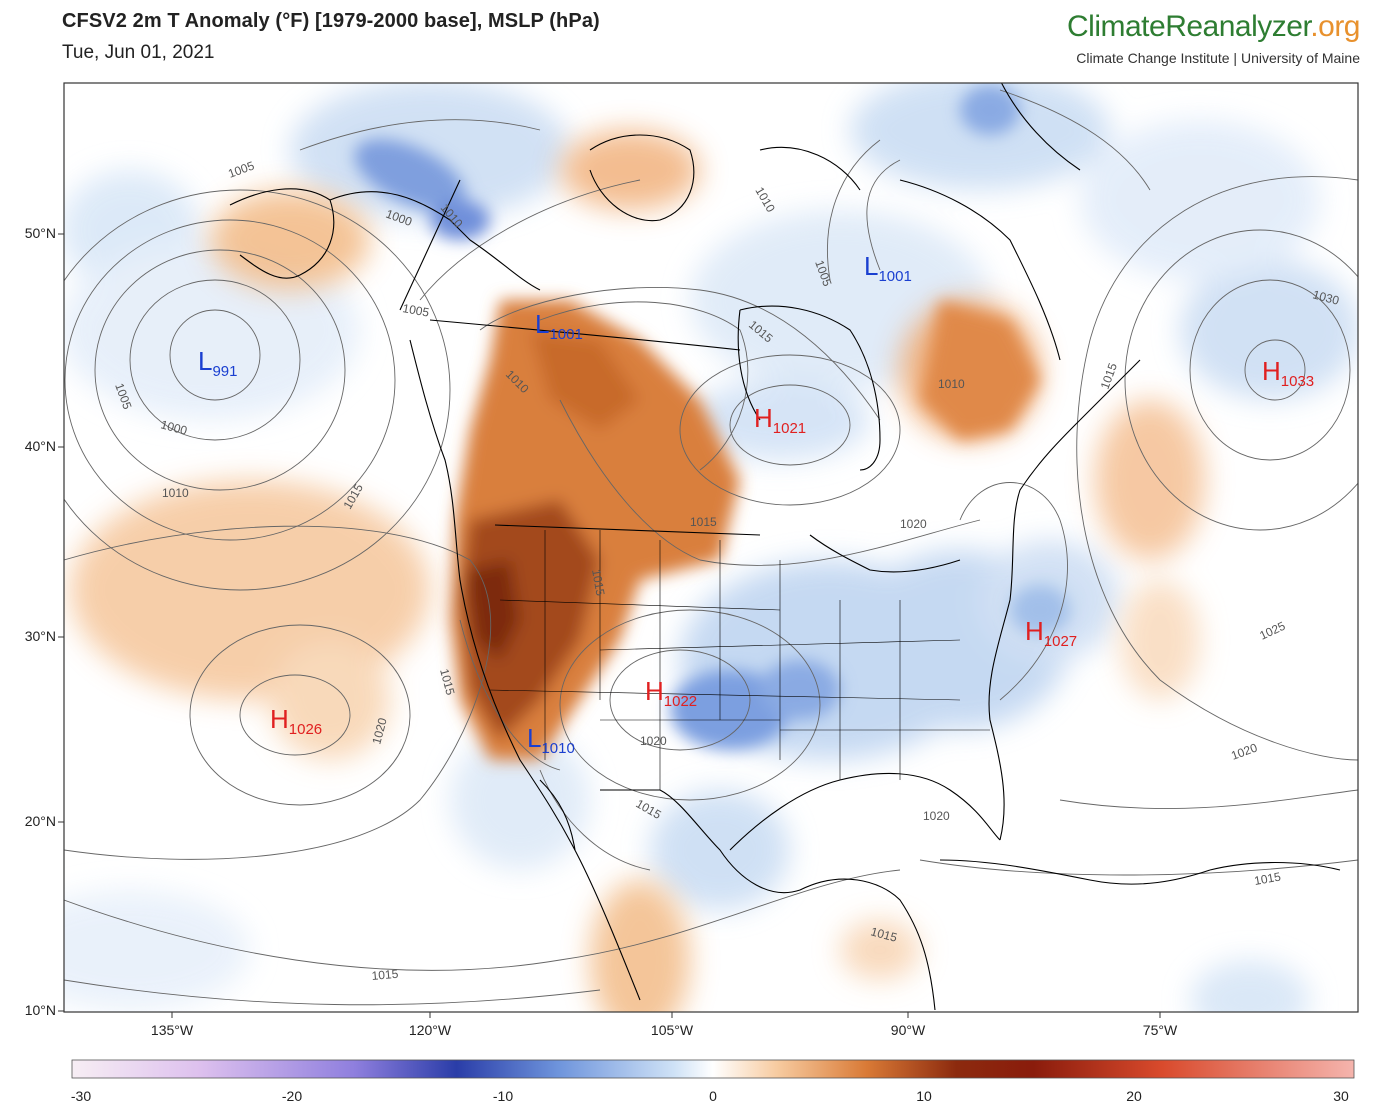 The height and width of the screenshot is (1120, 1390). I want to click on lat-label: 40°N, so click(40, 446).